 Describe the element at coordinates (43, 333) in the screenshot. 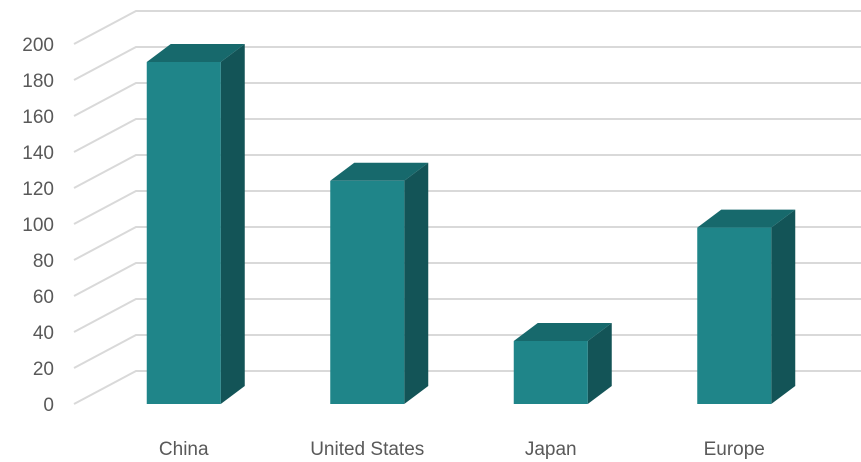

I see `y-tick-label: 40` at that location.